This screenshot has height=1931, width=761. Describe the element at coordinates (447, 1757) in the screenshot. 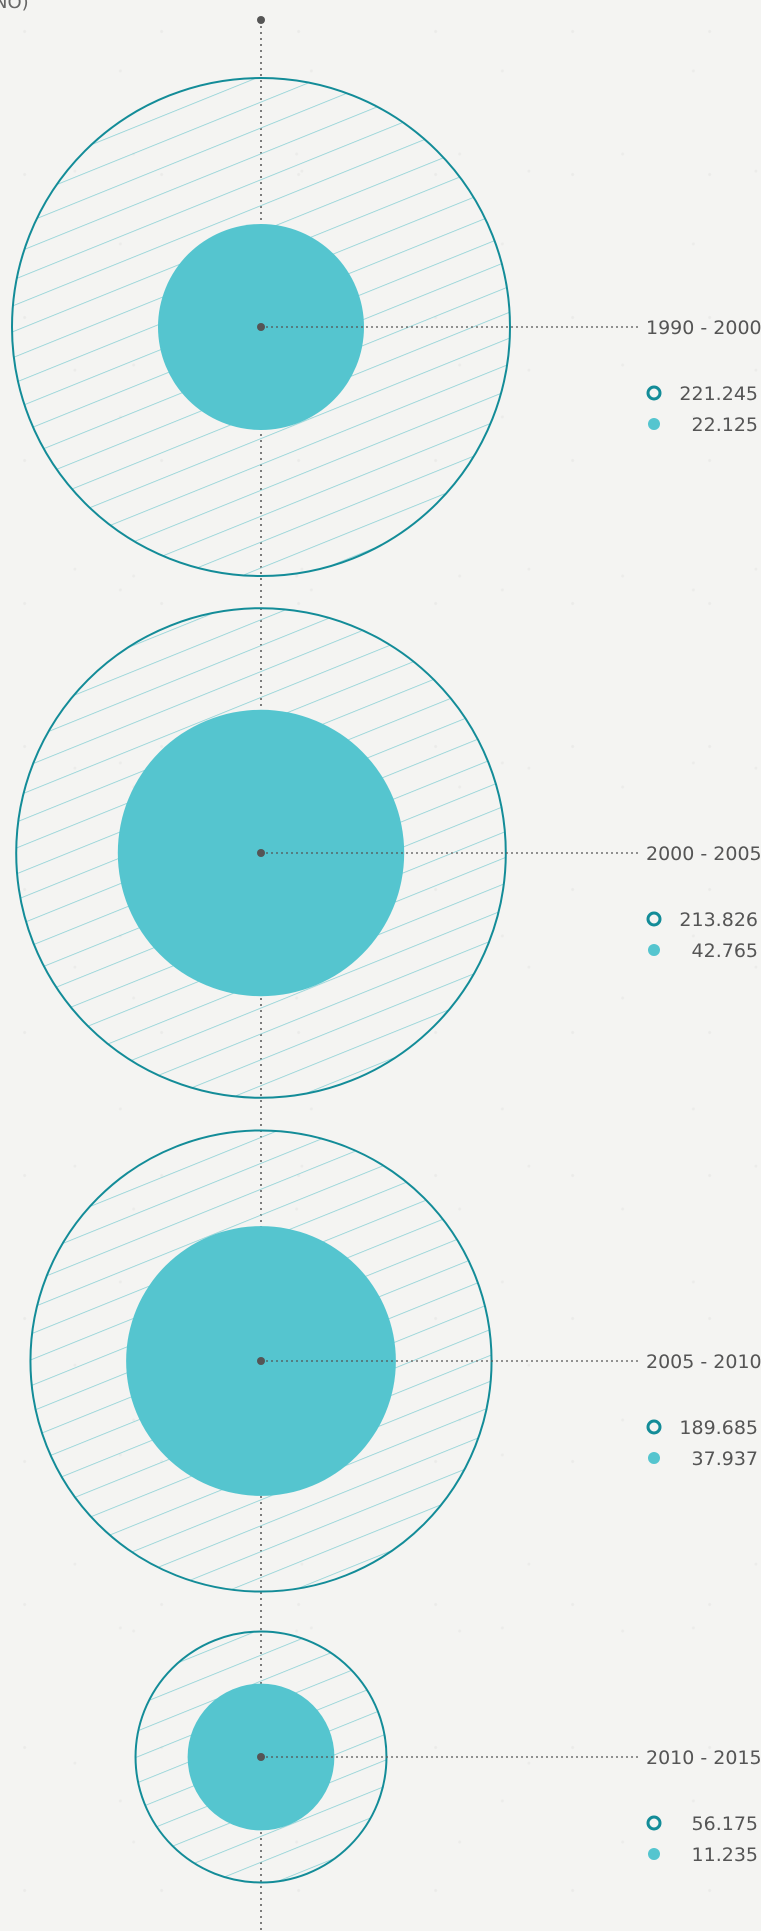

I see `period-group-4: 2010 - 2015 56.175 11.235` at that location.